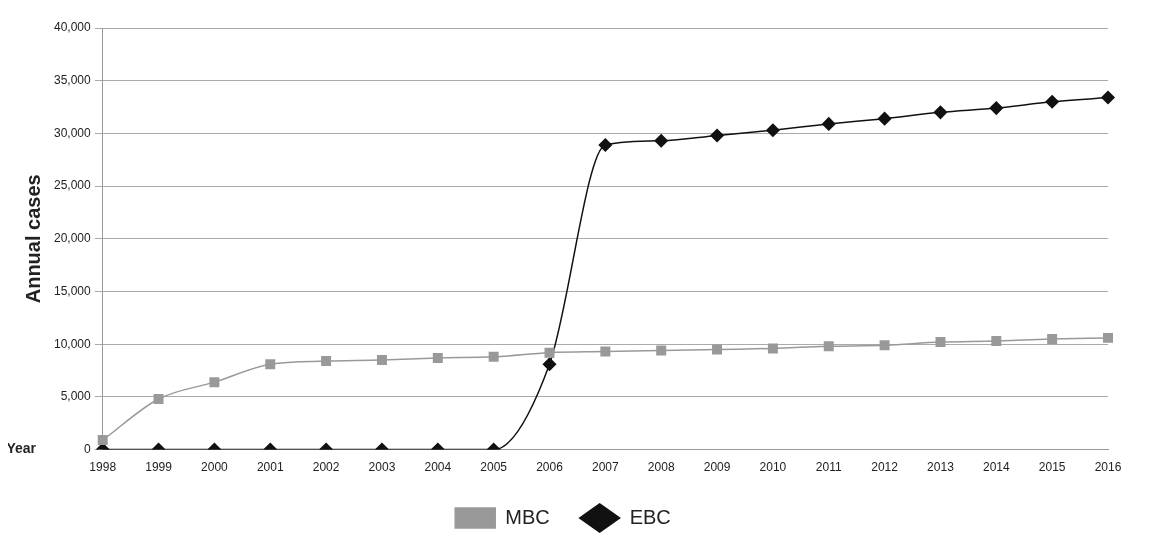 This screenshot has height=560, width=1151. I want to click on x-tick-label: 2007, so click(606, 467).